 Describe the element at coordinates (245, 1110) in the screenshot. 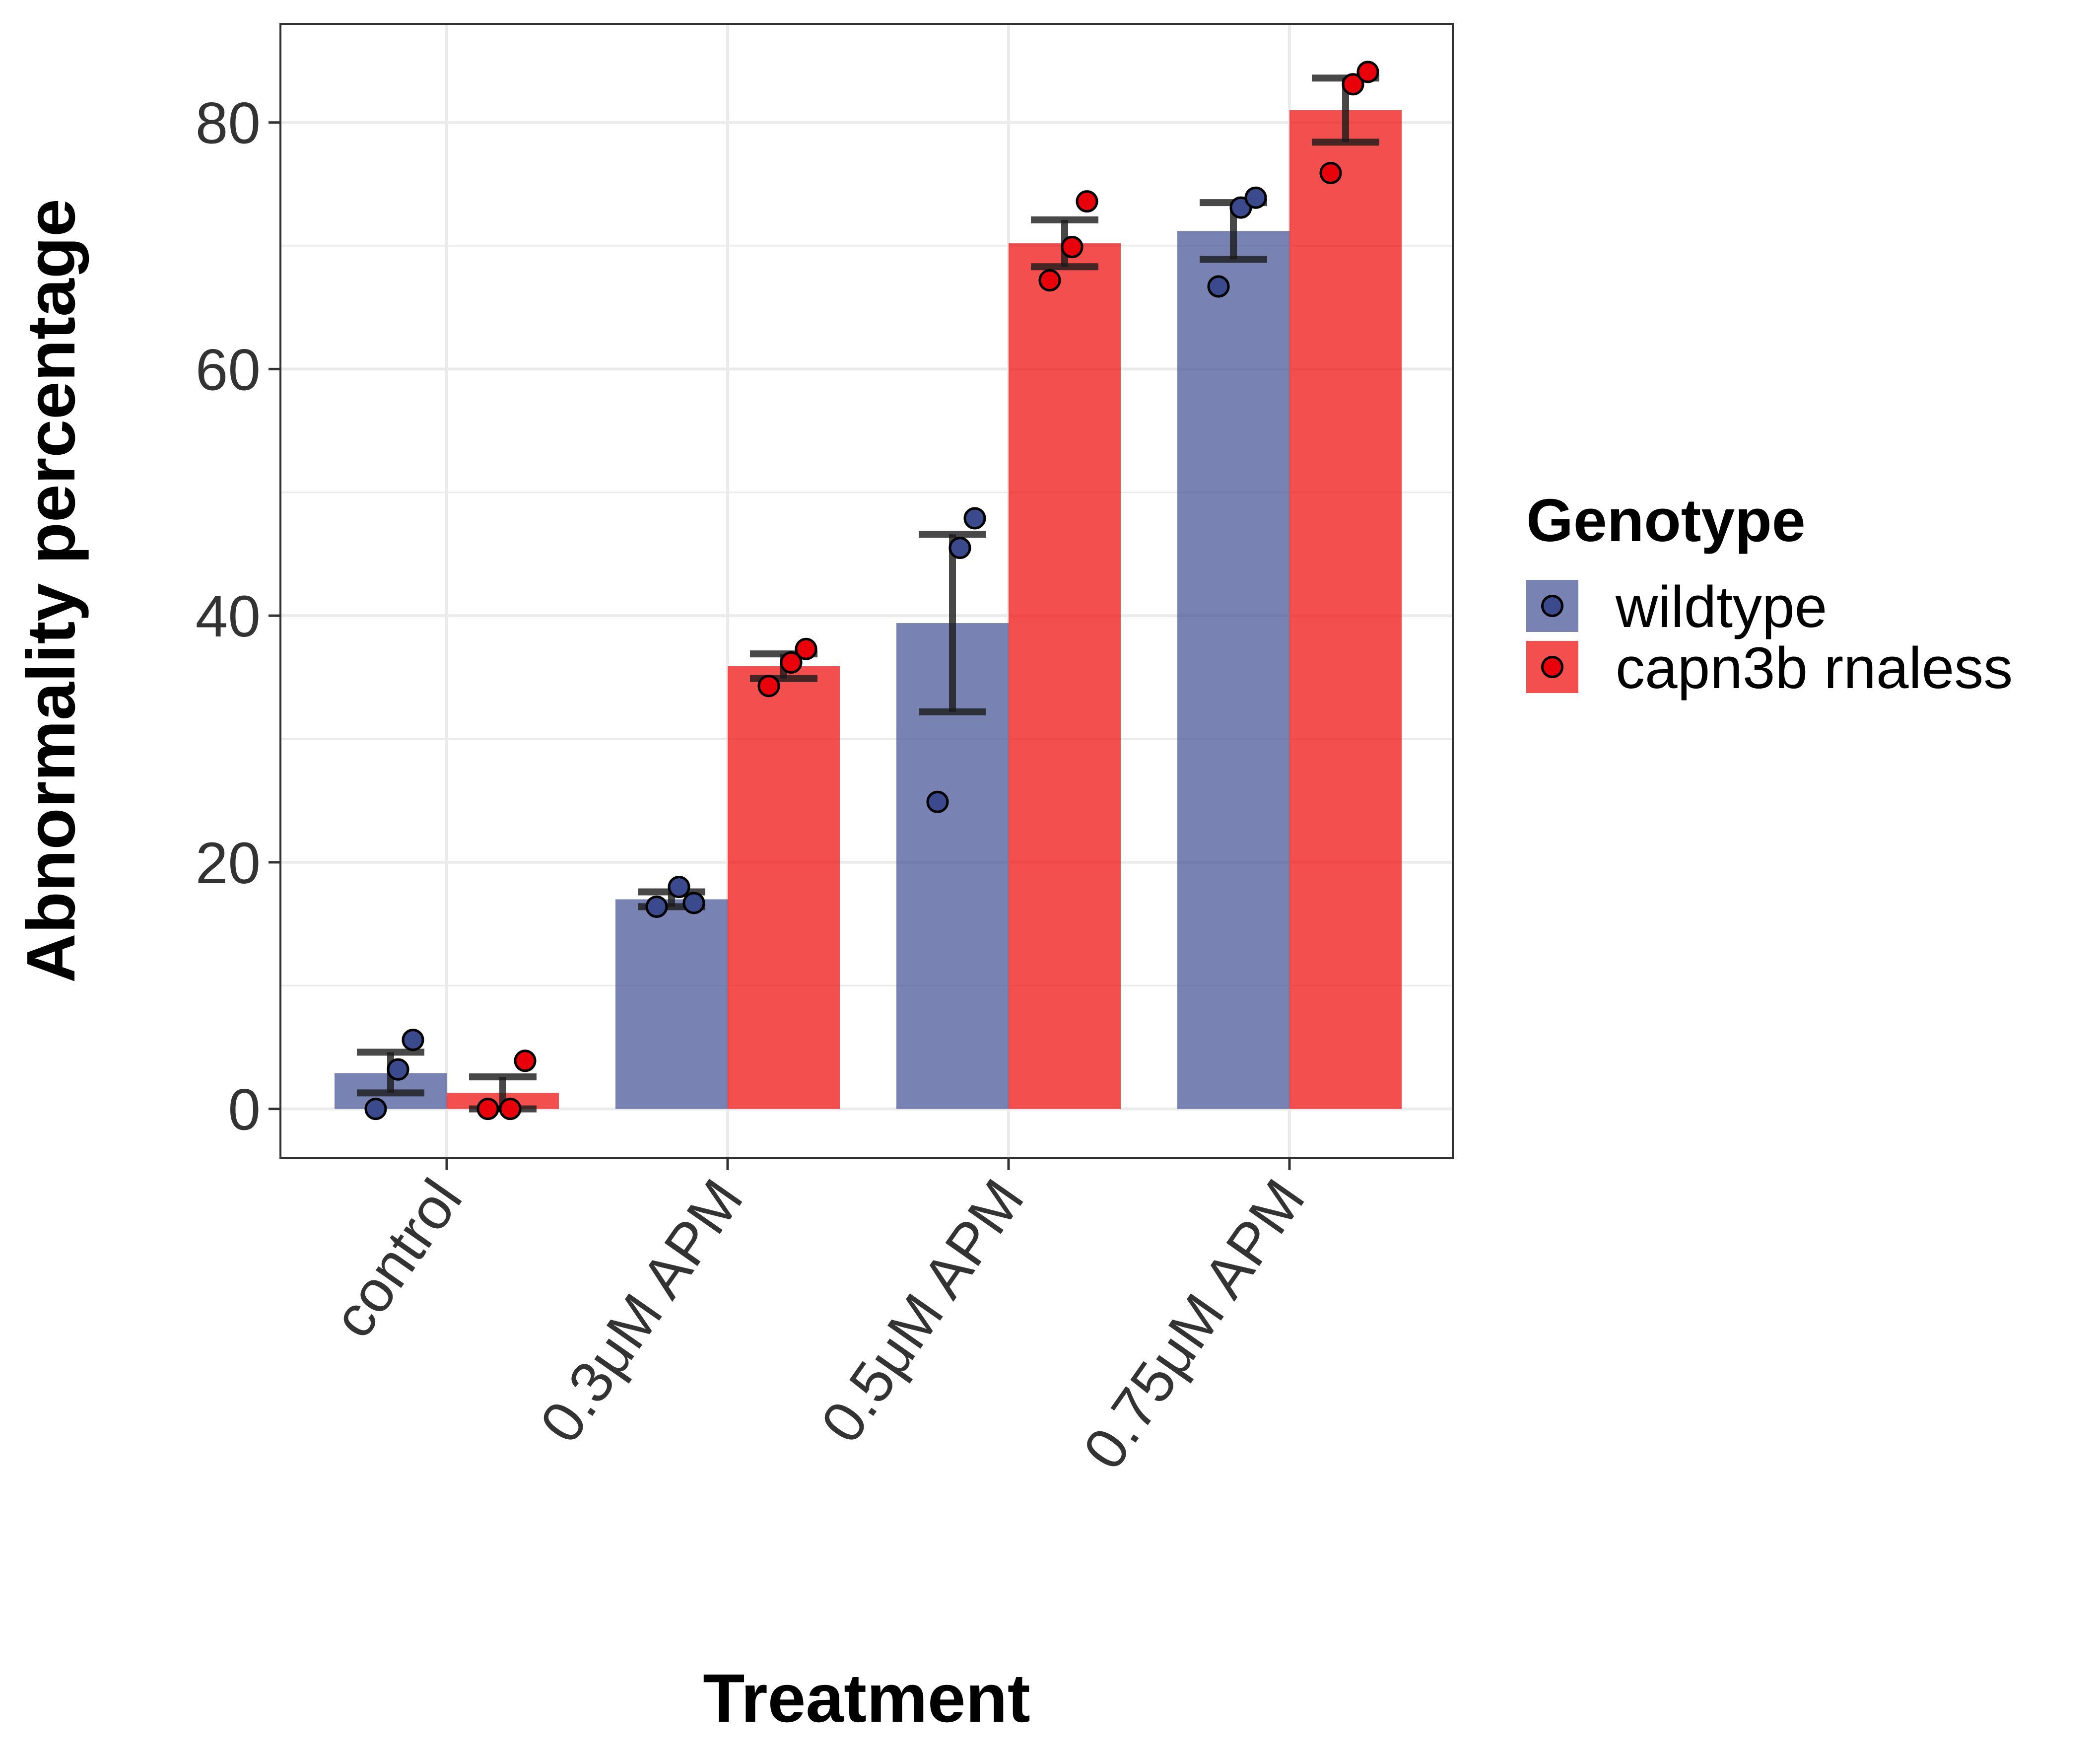

I see `y-tick-label: 0` at that location.